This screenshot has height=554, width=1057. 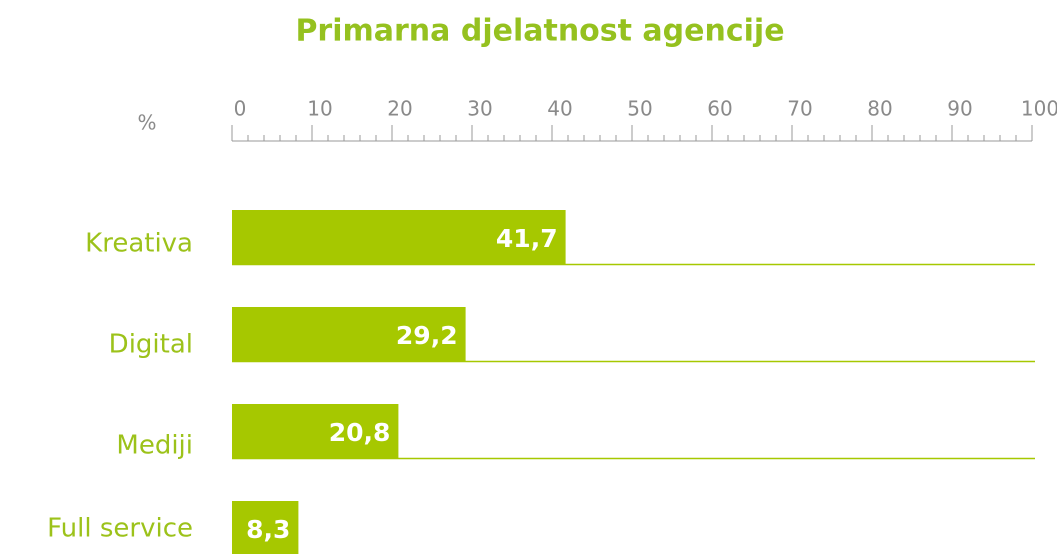 I want to click on x-tick-label: 70, so click(x=799, y=109).